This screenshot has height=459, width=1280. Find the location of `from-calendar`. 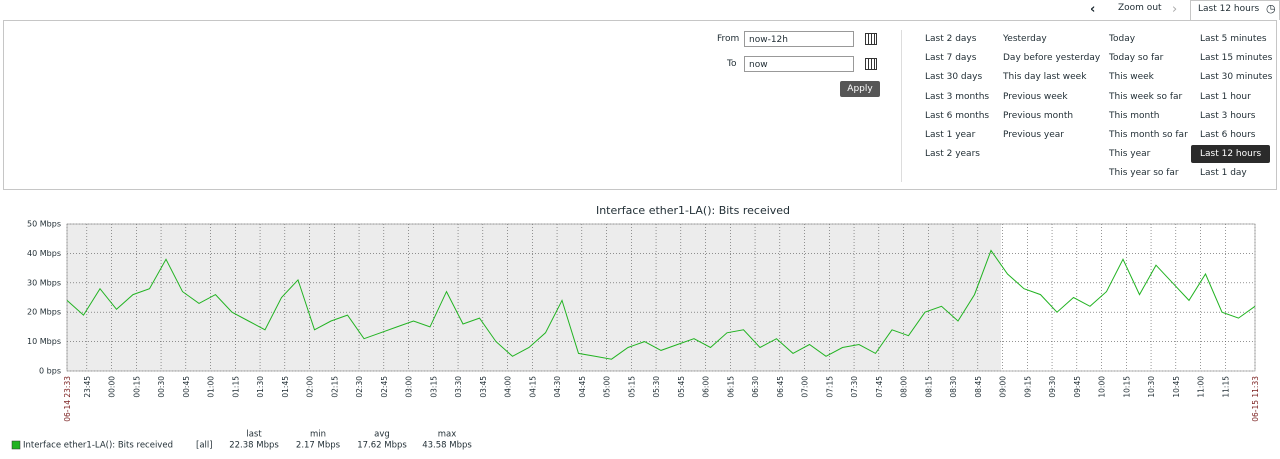

from-calendar is located at coordinates (871, 39).